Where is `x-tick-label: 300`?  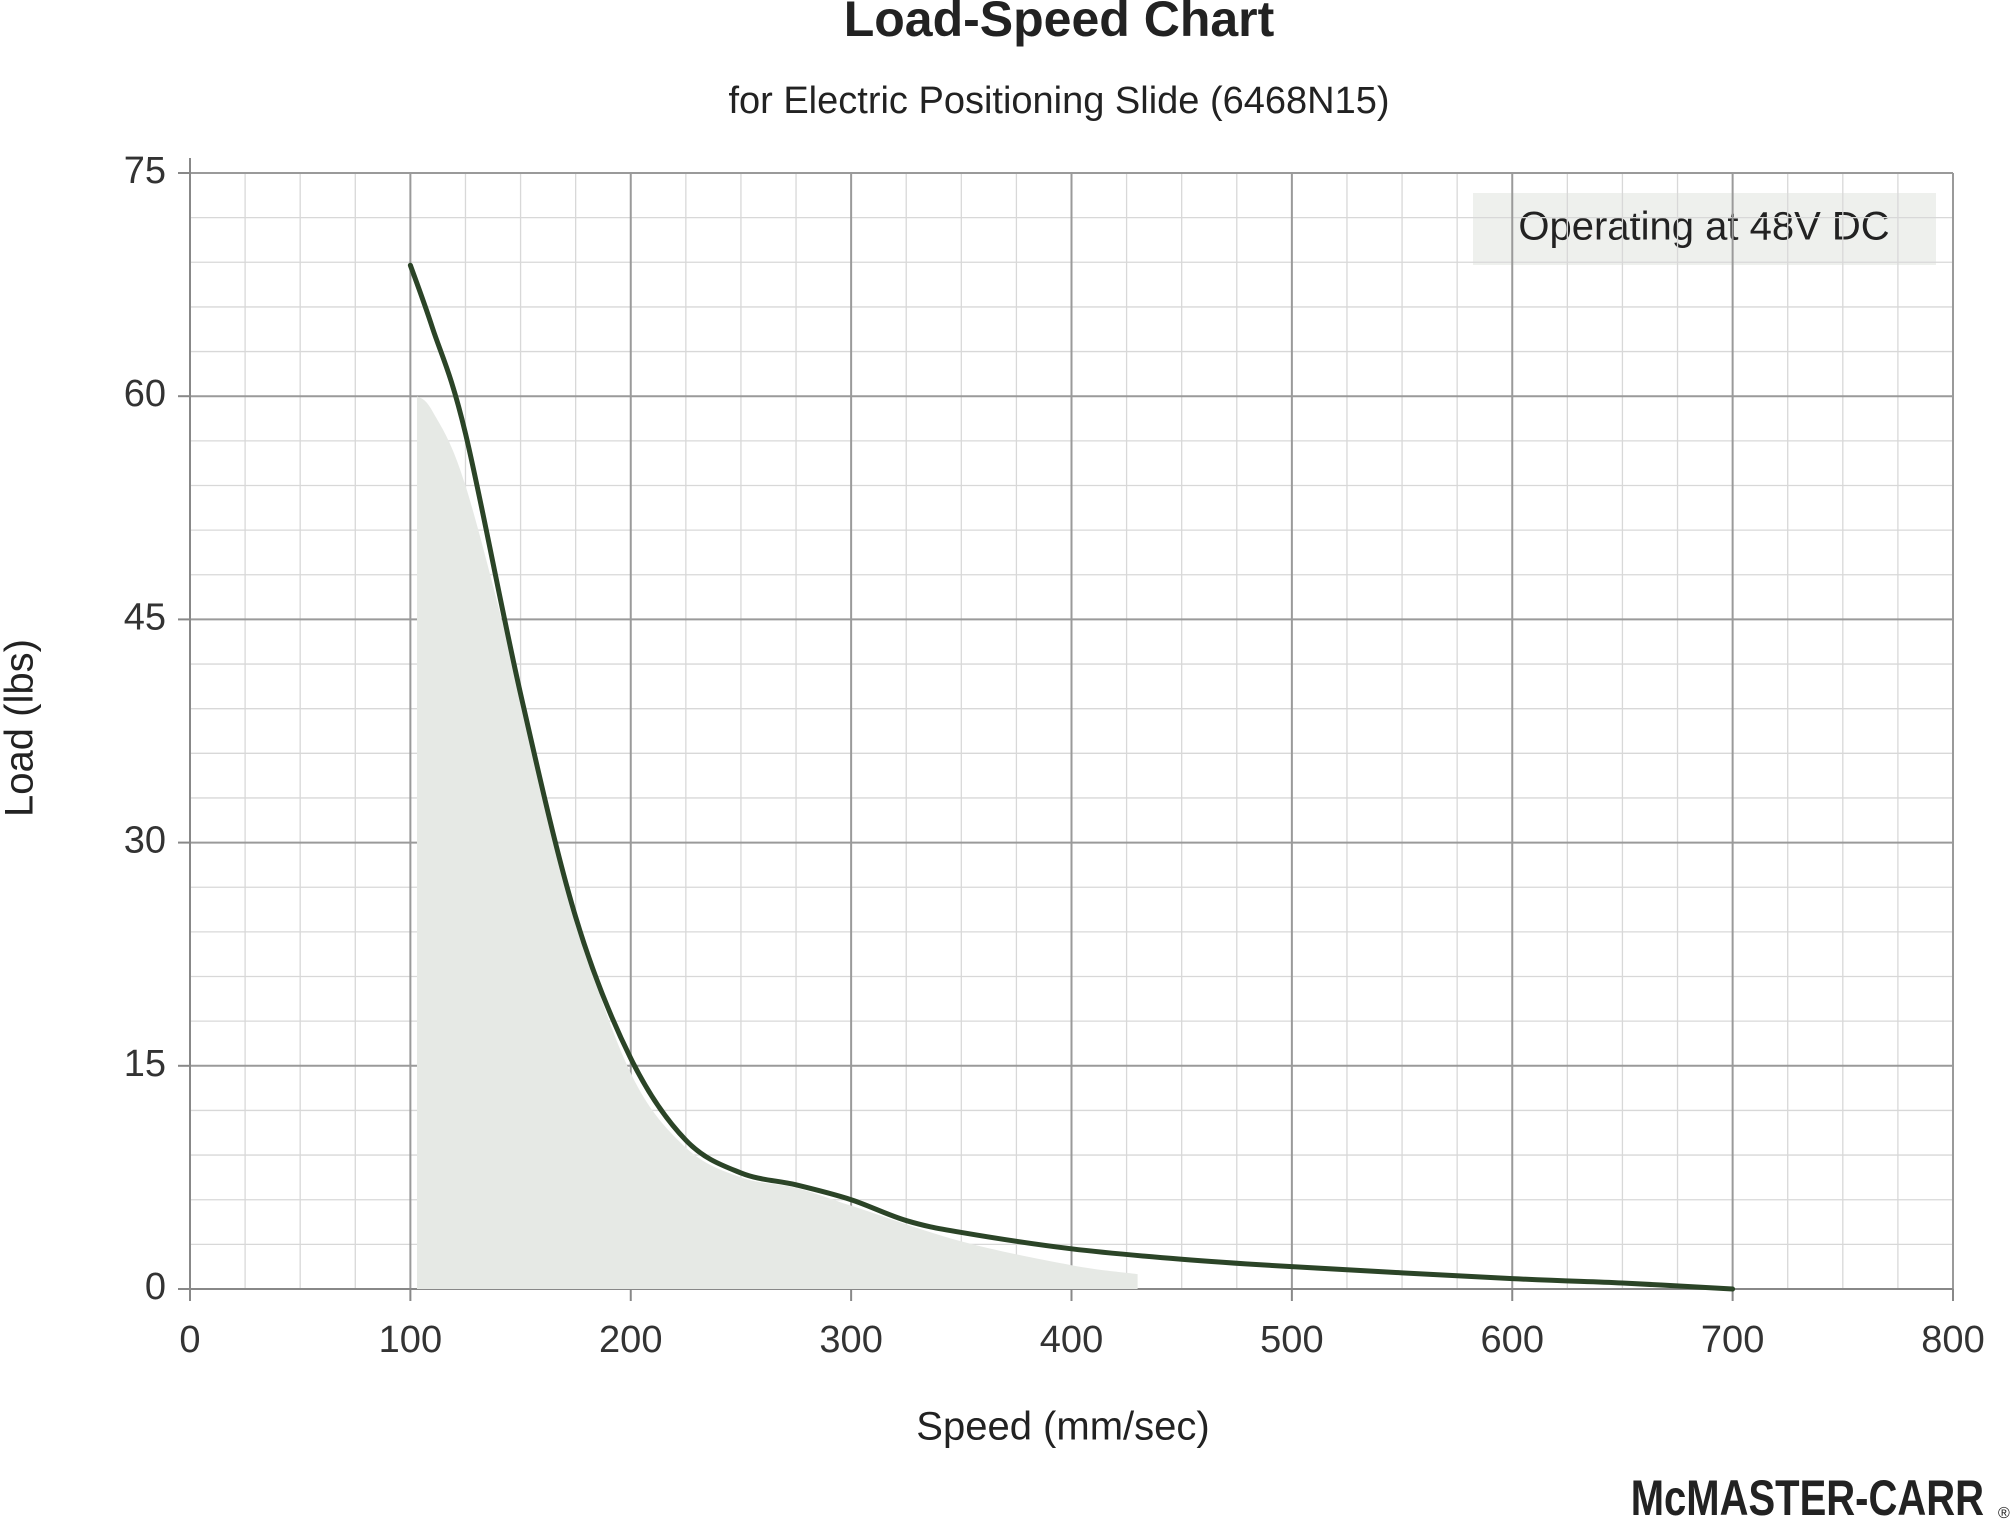 x-tick-label: 300 is located at coordinates (850, 1340).